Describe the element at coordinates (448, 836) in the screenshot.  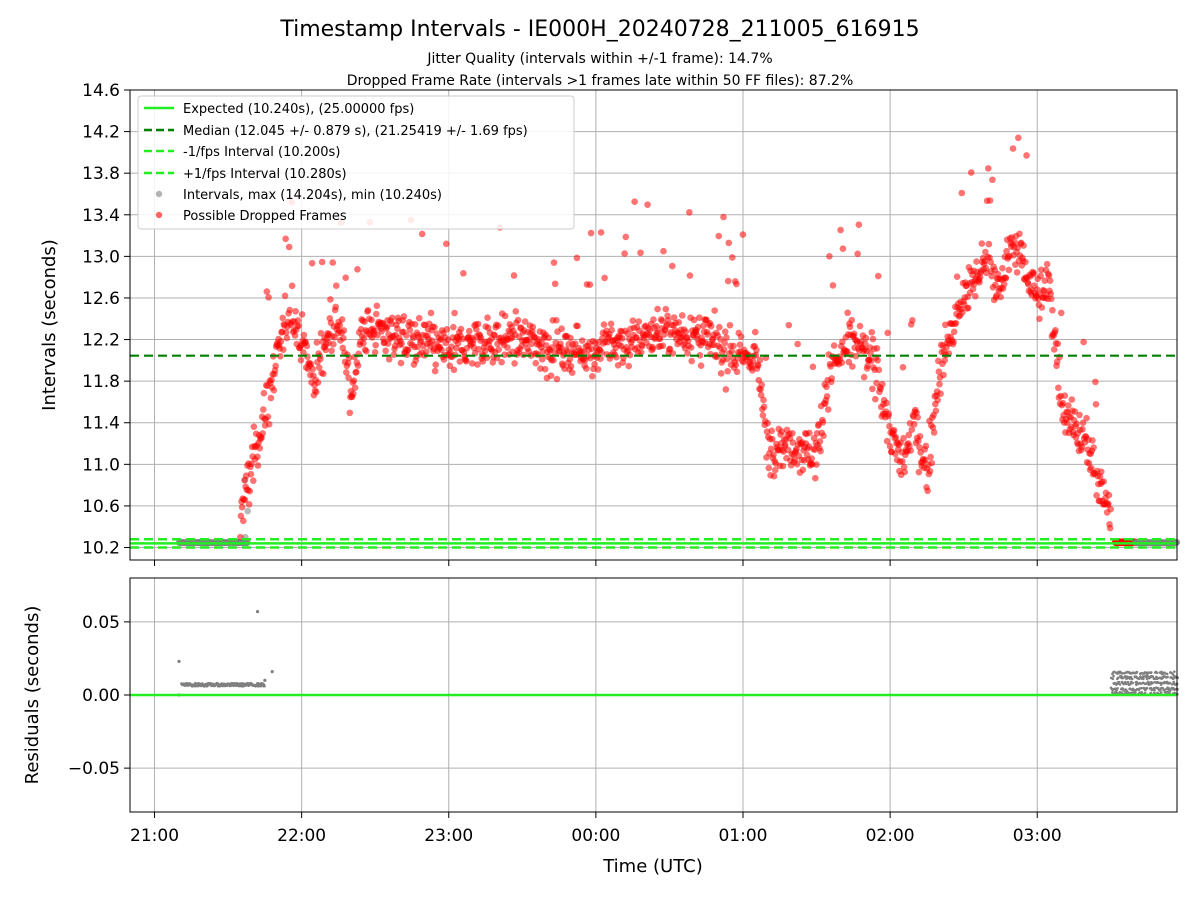
I see `x-tick-label-2: 23:00` at that location.